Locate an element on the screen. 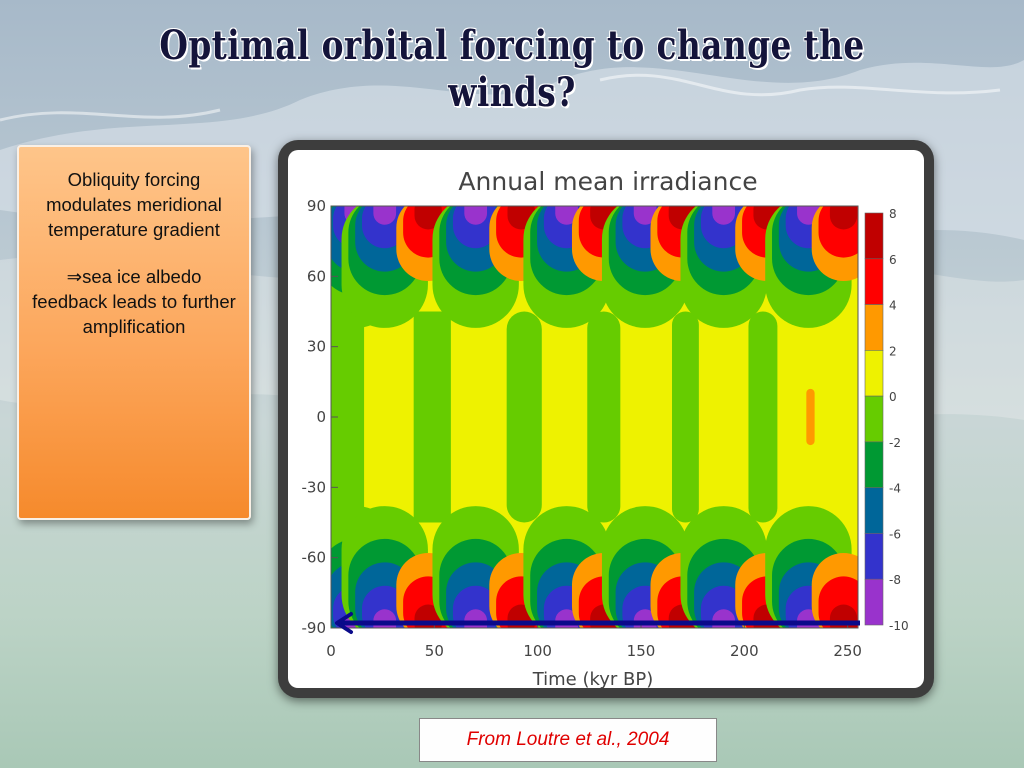 The image size is (1024, 768). colorbar-level-label: -10 is located at coordinates (899, 626).